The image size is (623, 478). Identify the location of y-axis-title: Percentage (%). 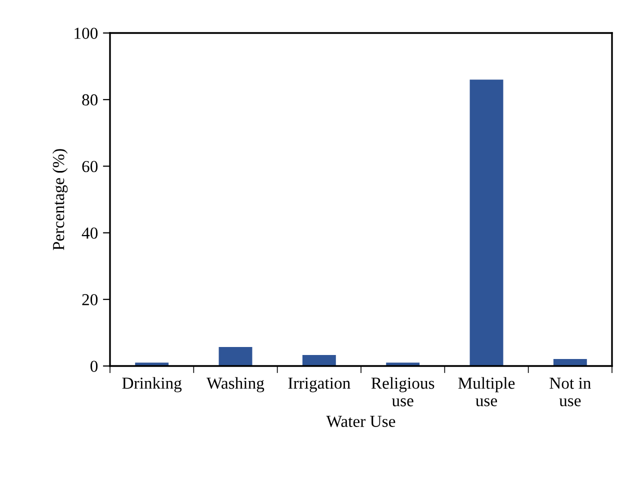
(60, 199).